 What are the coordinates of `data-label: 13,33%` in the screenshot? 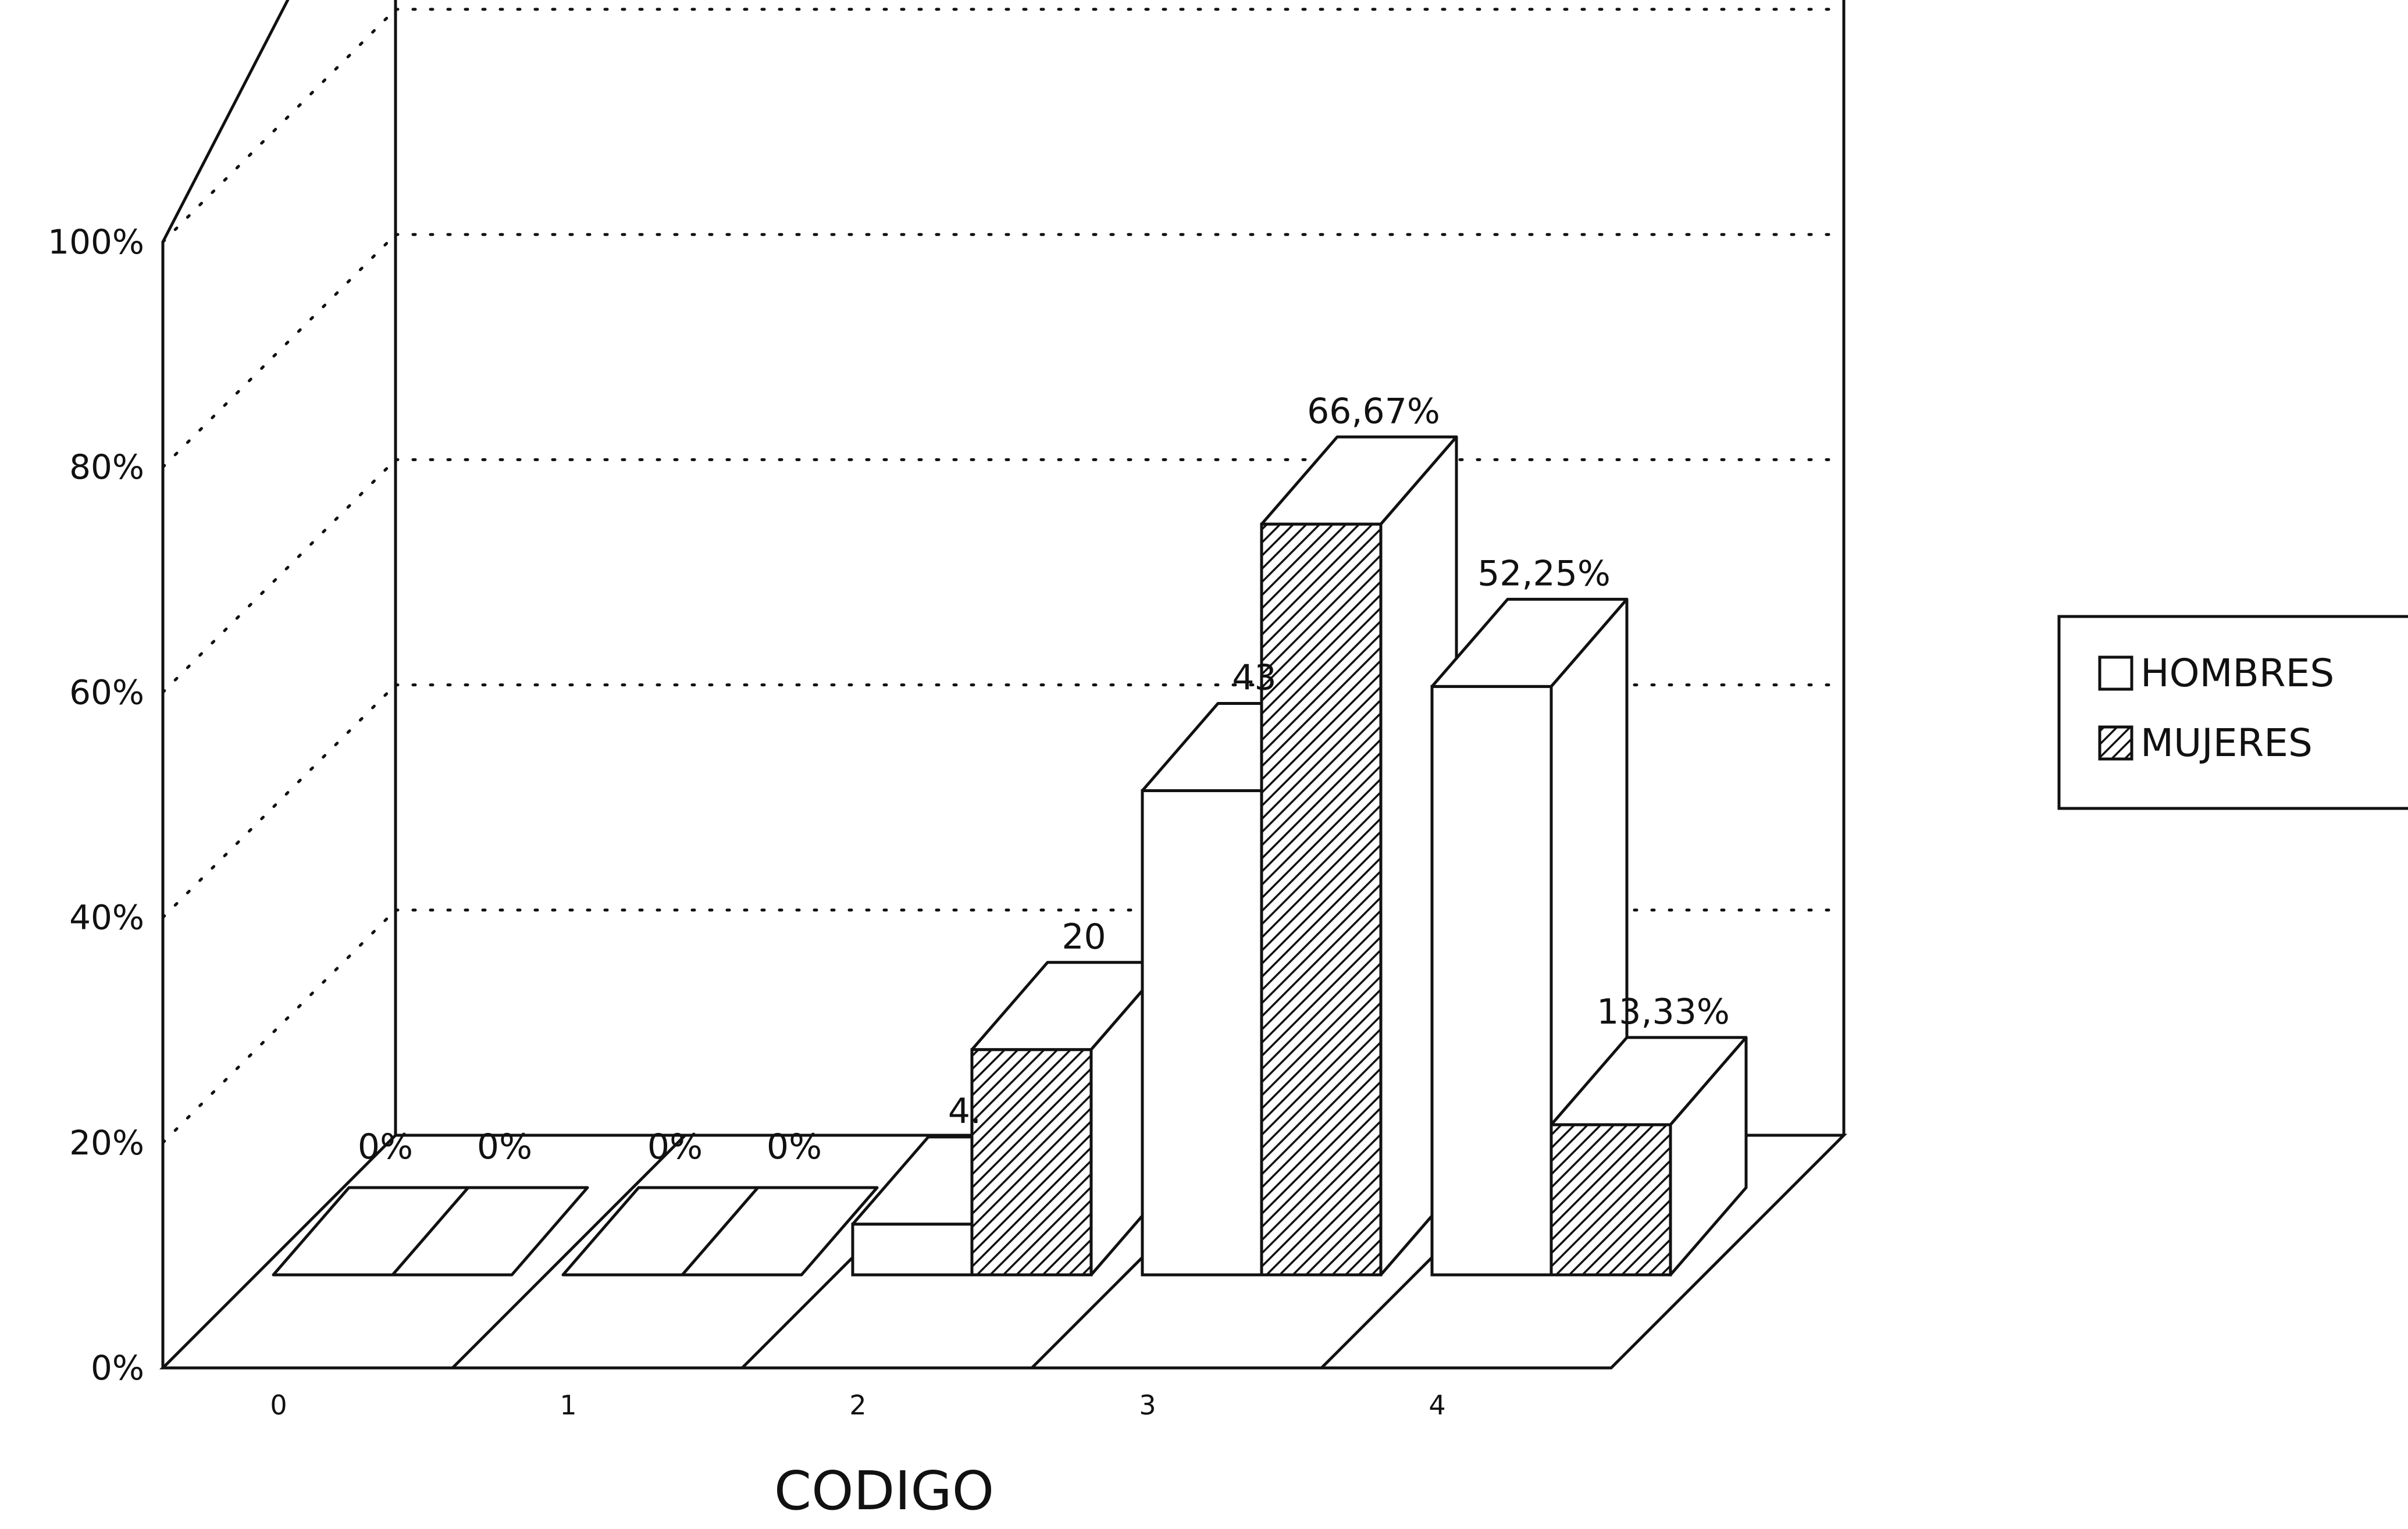 It's located at (1663, 1012).